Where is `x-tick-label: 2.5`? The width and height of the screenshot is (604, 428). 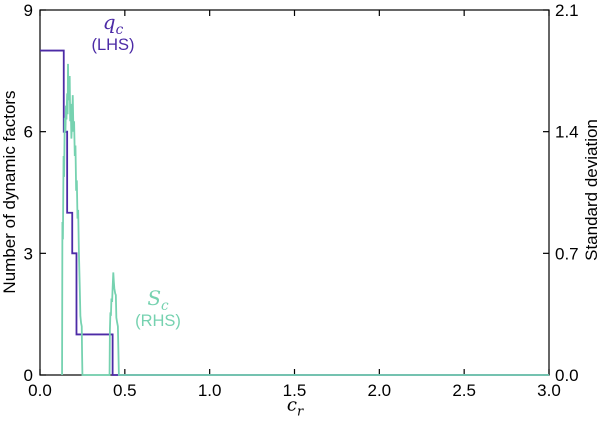 x-tick-label: 2.5 is located at coordinates (464, 390).